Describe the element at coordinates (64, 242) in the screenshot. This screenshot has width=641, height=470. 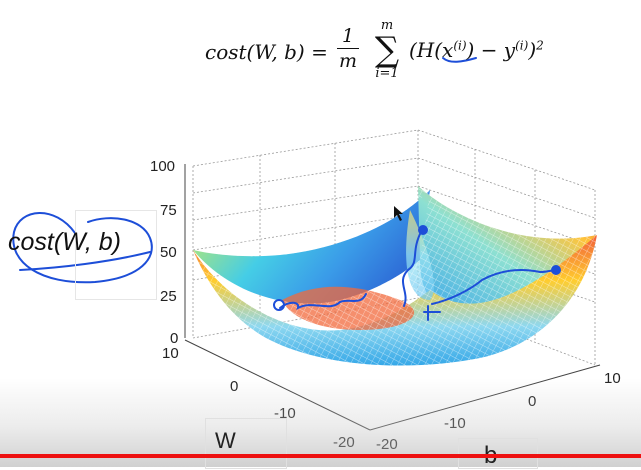
I see `handwritten-cost-label: cost(W, b)` at that location.